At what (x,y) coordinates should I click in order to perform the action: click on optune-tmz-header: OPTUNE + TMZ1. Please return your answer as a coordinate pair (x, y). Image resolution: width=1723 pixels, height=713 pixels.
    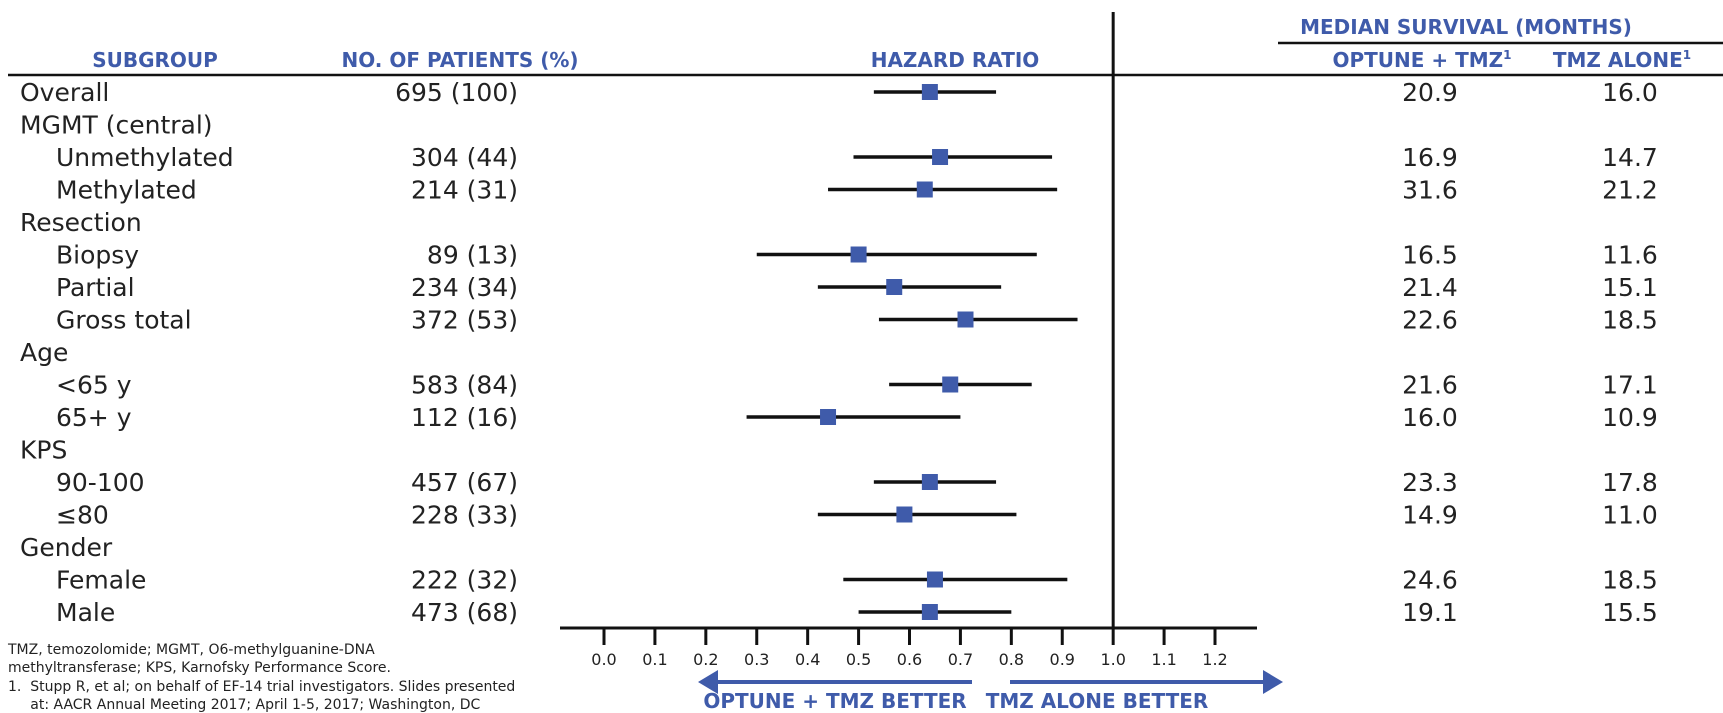
    Looking at the image, I should click on (1421, 60).